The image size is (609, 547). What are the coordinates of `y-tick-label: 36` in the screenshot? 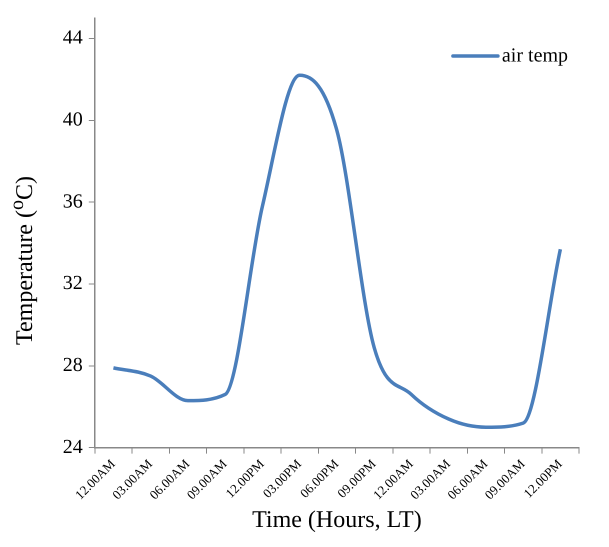 It's located at (72, 201).